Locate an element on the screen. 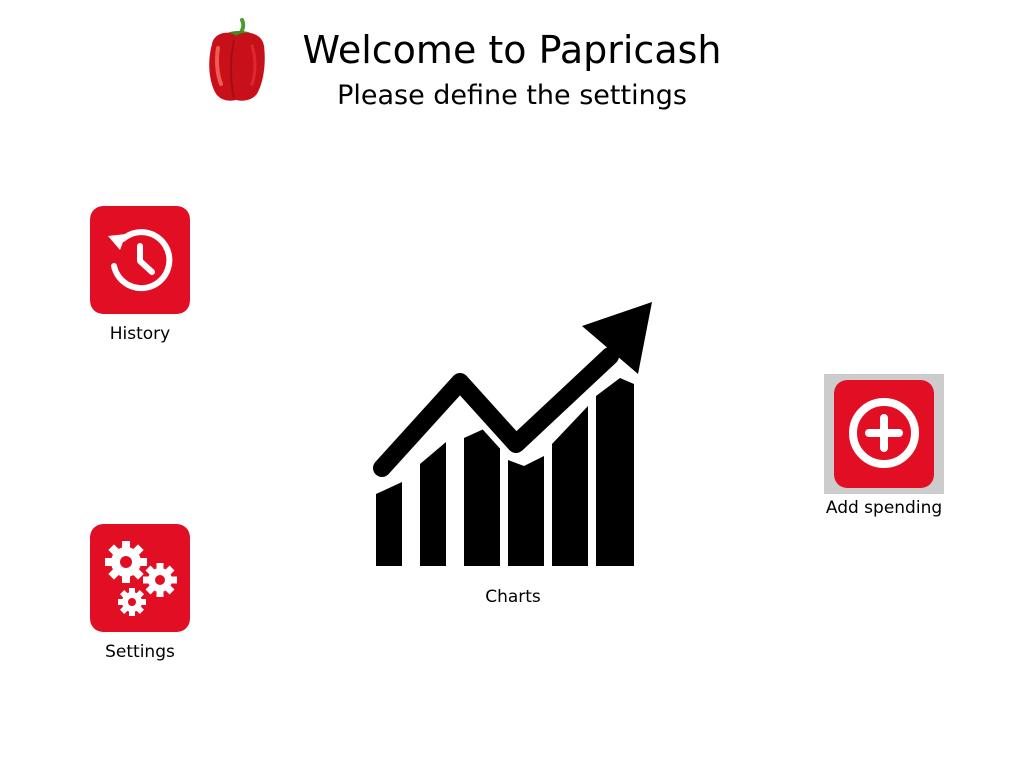 This screenshot has width=1024, height=768. add-spending-label: Add spending is located at coordinates (884, 508).